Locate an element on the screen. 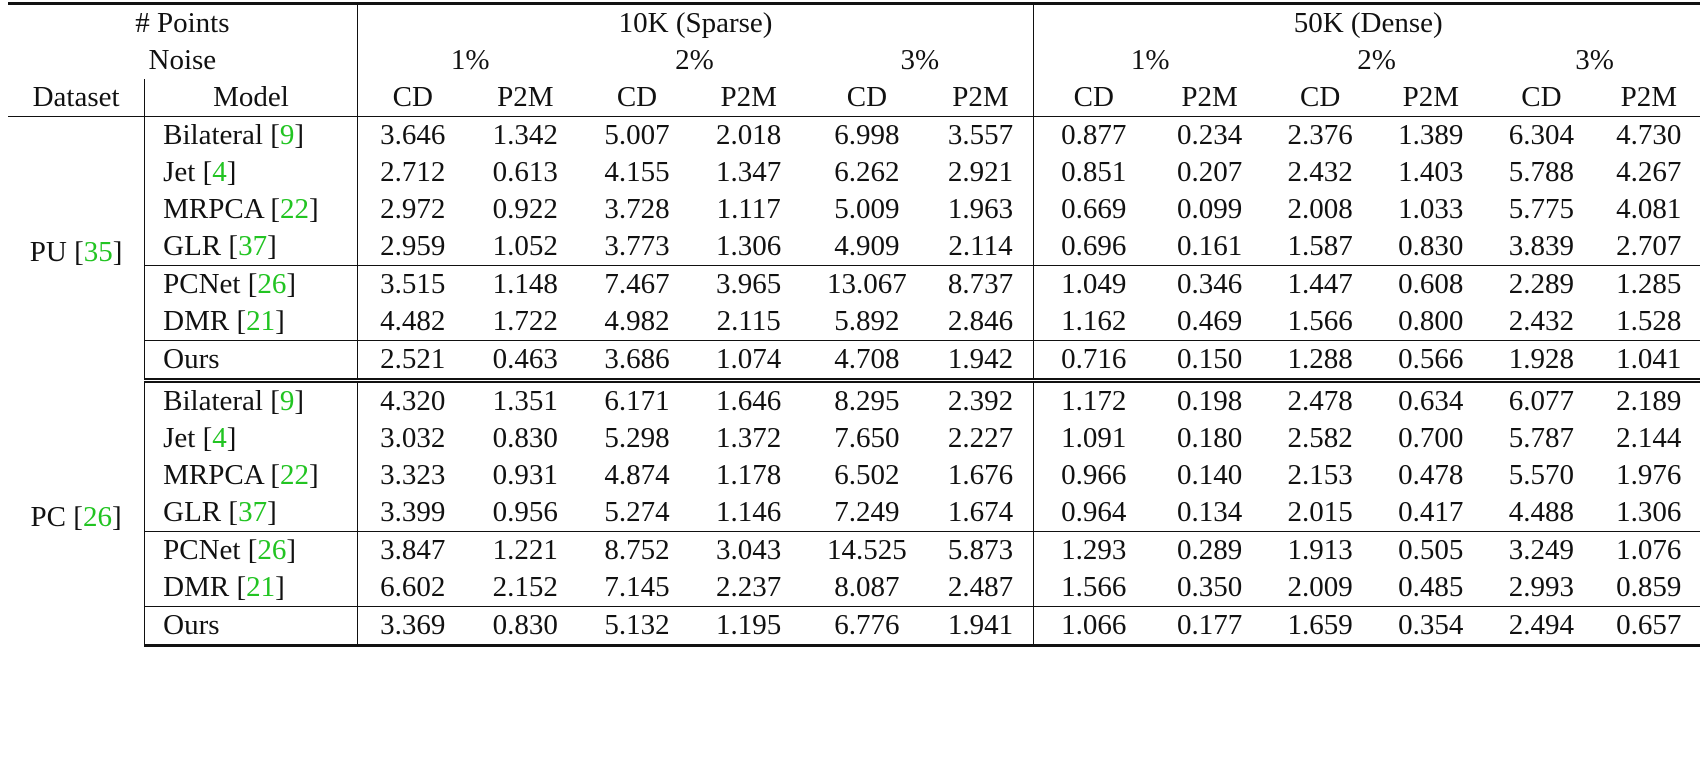 The image size is (1700, 776). points-header: # Points is located at coordinates (183, 22).